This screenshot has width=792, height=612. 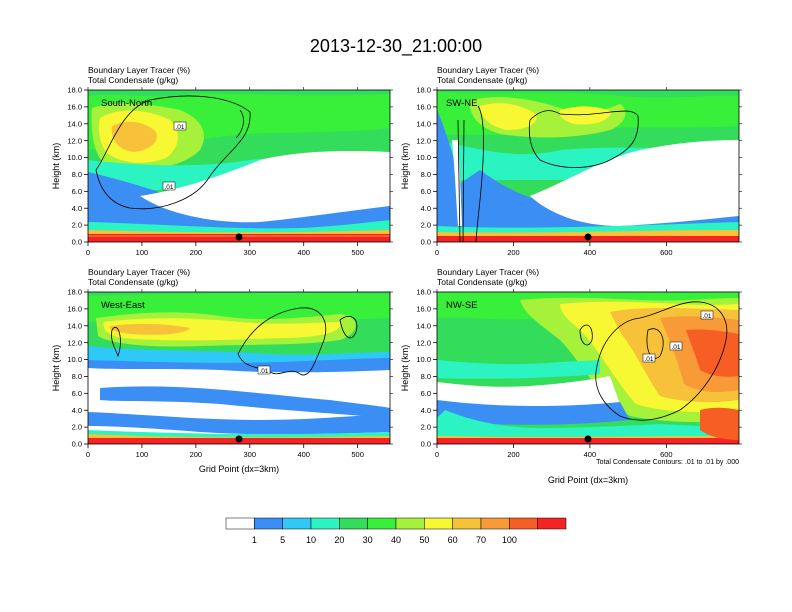 I want to click on figure-title: 2013-12-30_21:00:00, so click(x=396, y=46).